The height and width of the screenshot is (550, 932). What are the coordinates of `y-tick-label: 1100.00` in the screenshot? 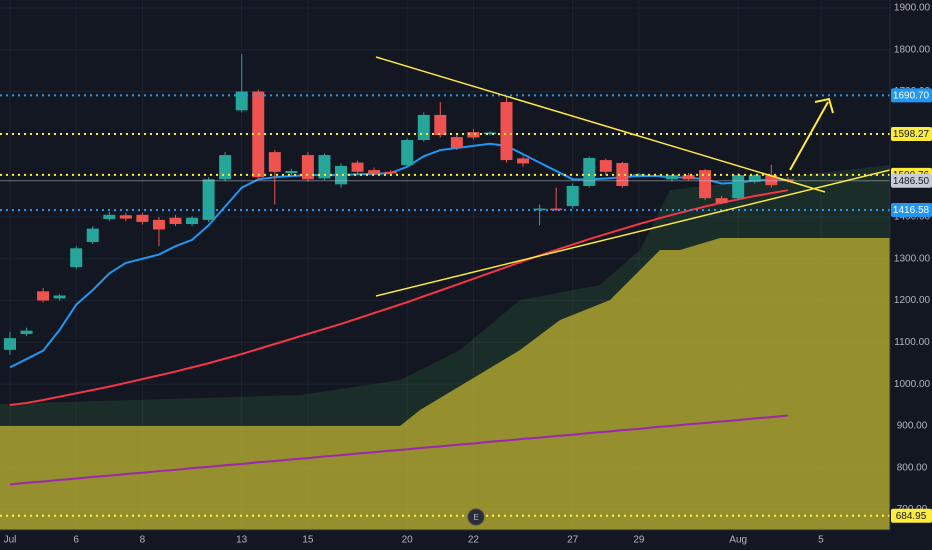 It's located at (912, 342).